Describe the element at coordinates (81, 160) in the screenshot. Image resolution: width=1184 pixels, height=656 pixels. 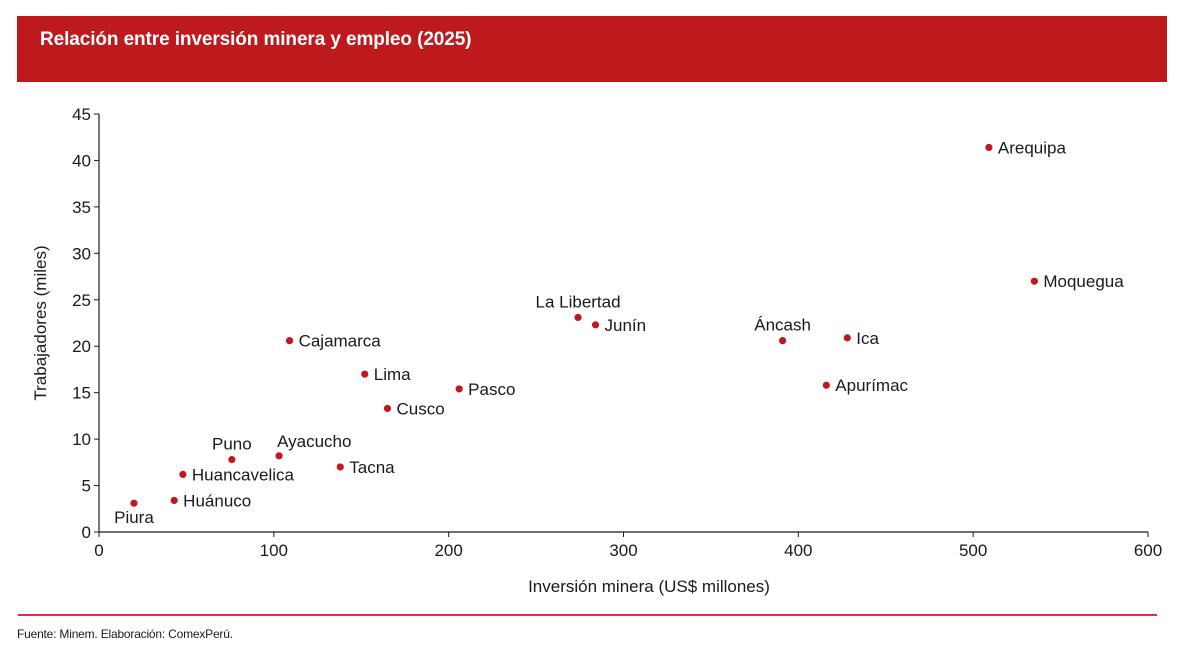
I see `y-tick-label: 40` at that location.